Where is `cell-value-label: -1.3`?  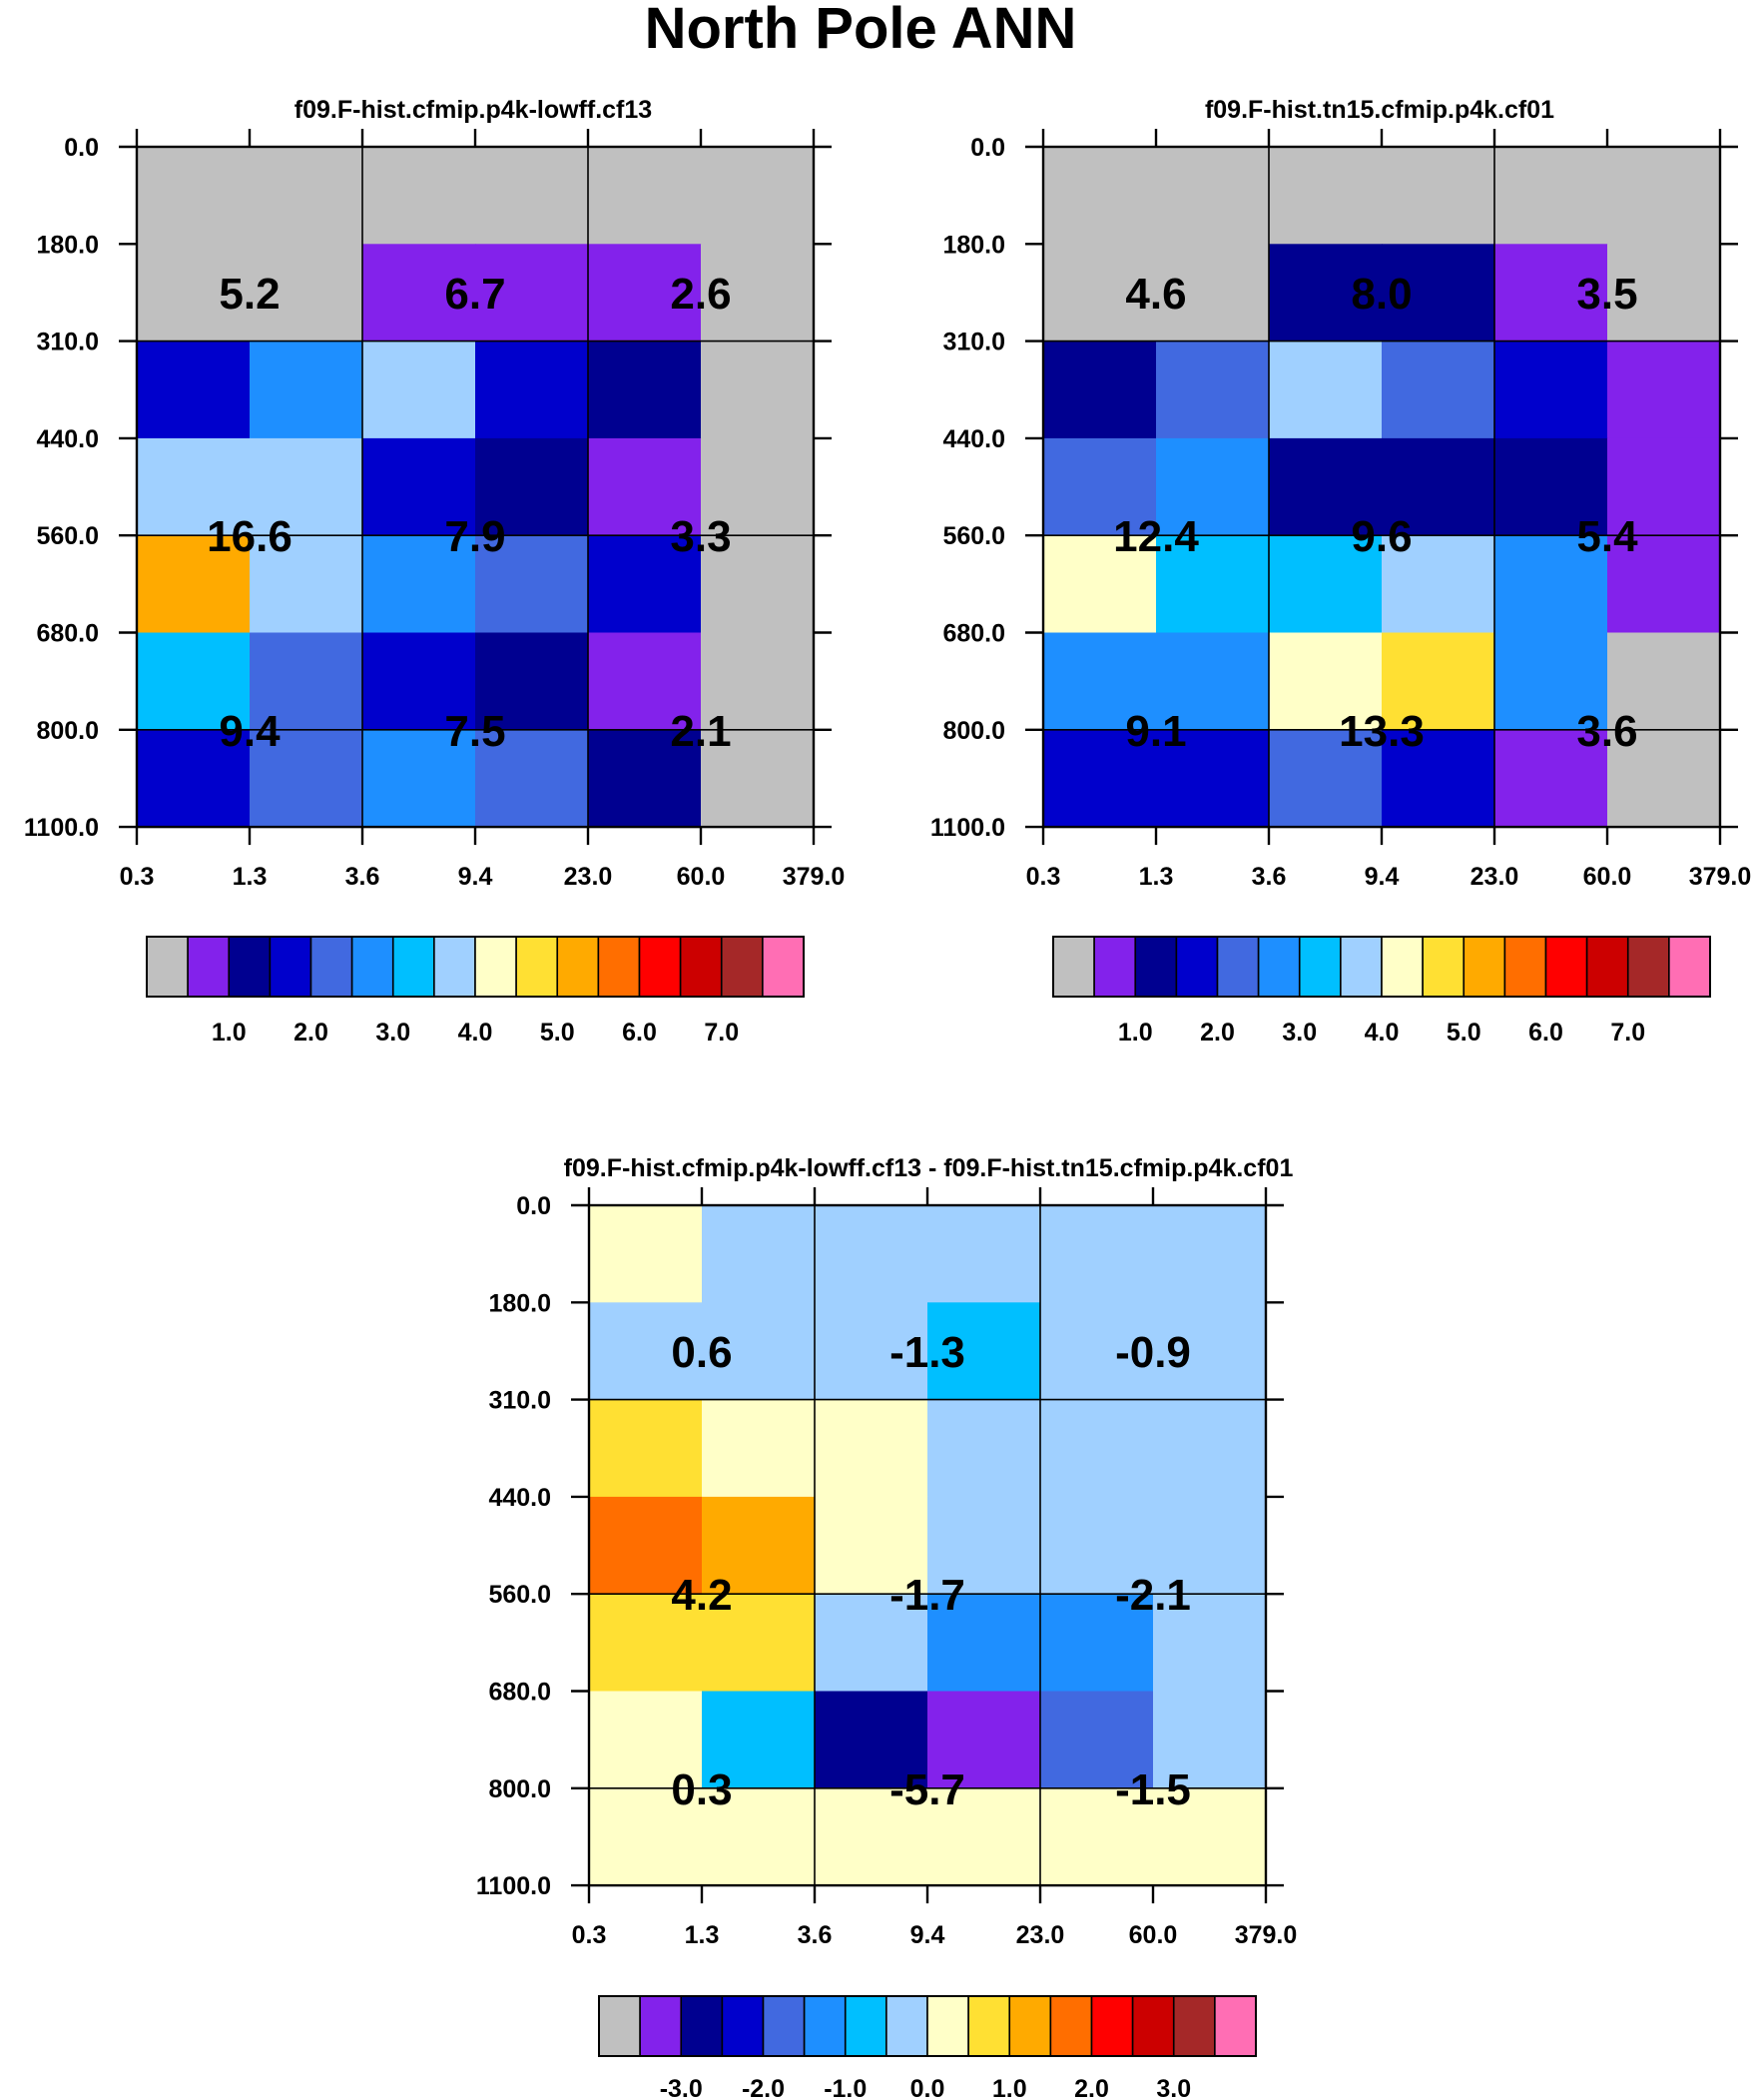 cell-value-label: -1.3 is located at coordinates (927, 1352).